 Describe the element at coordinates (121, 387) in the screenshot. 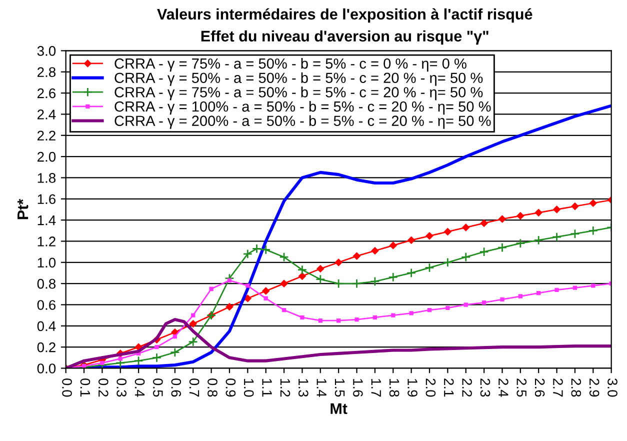

I see `x-tick-label: 0.3` at that location.